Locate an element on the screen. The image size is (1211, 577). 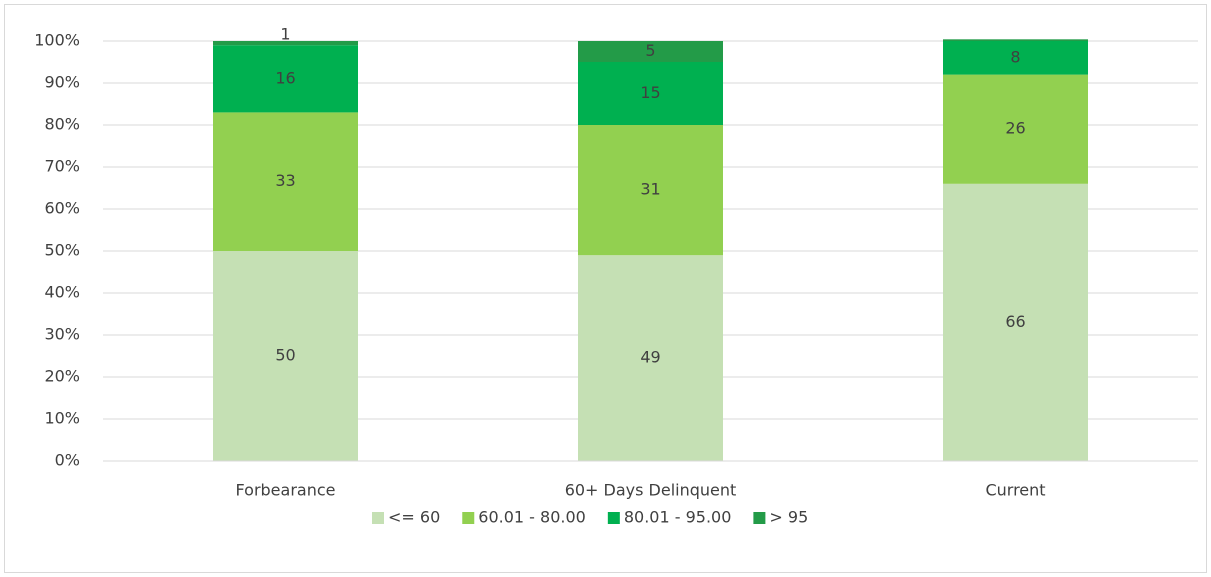
data-label: 66 is located at coordinates (1015, 321).